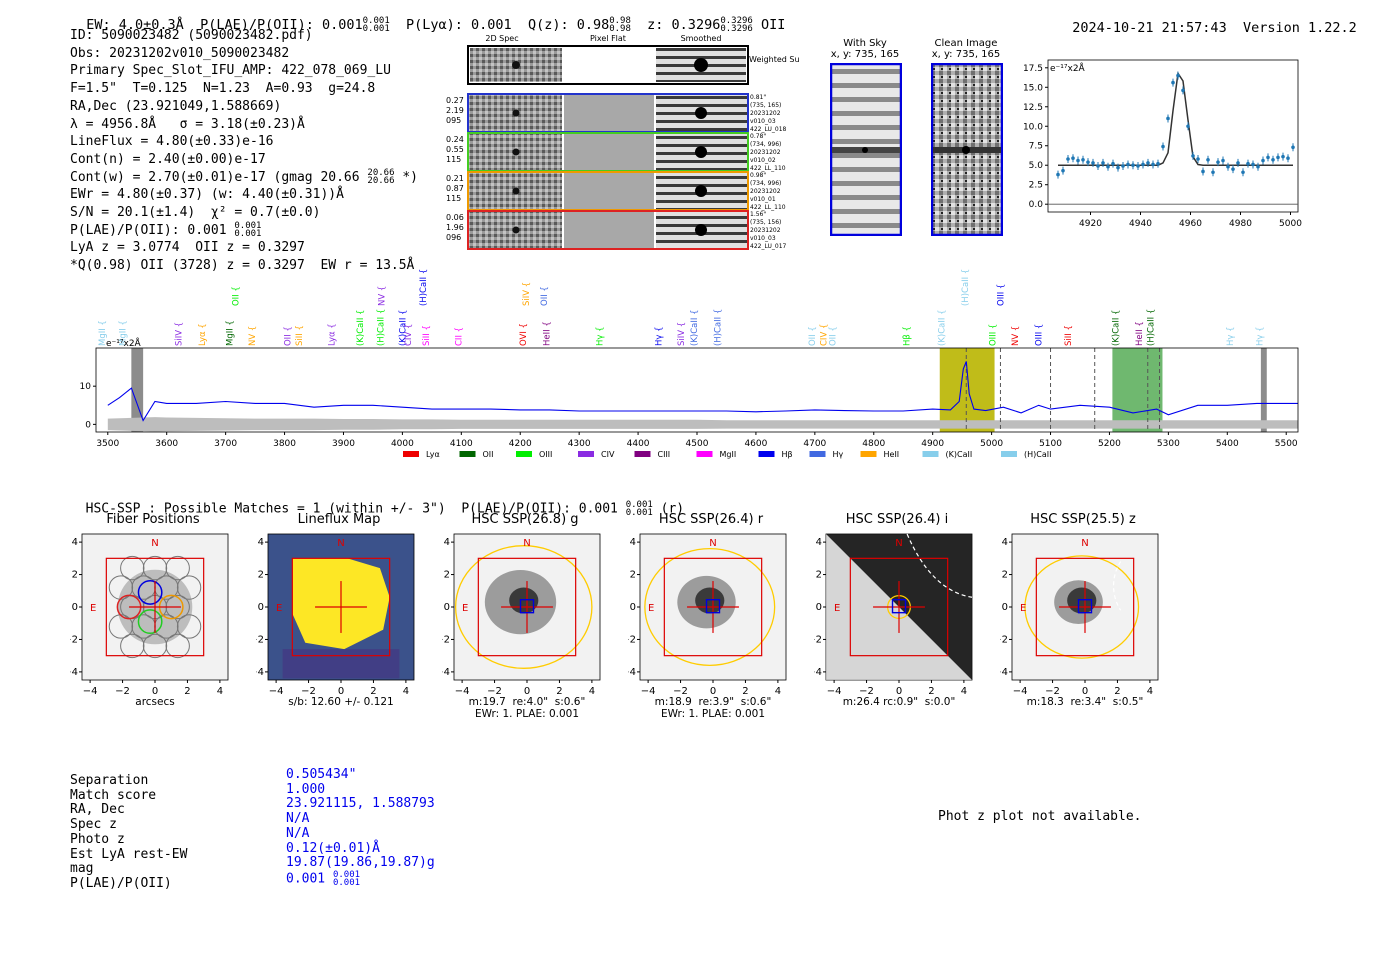  I want to click on zoom-xtick-label: 4940, so click(1140, 224).